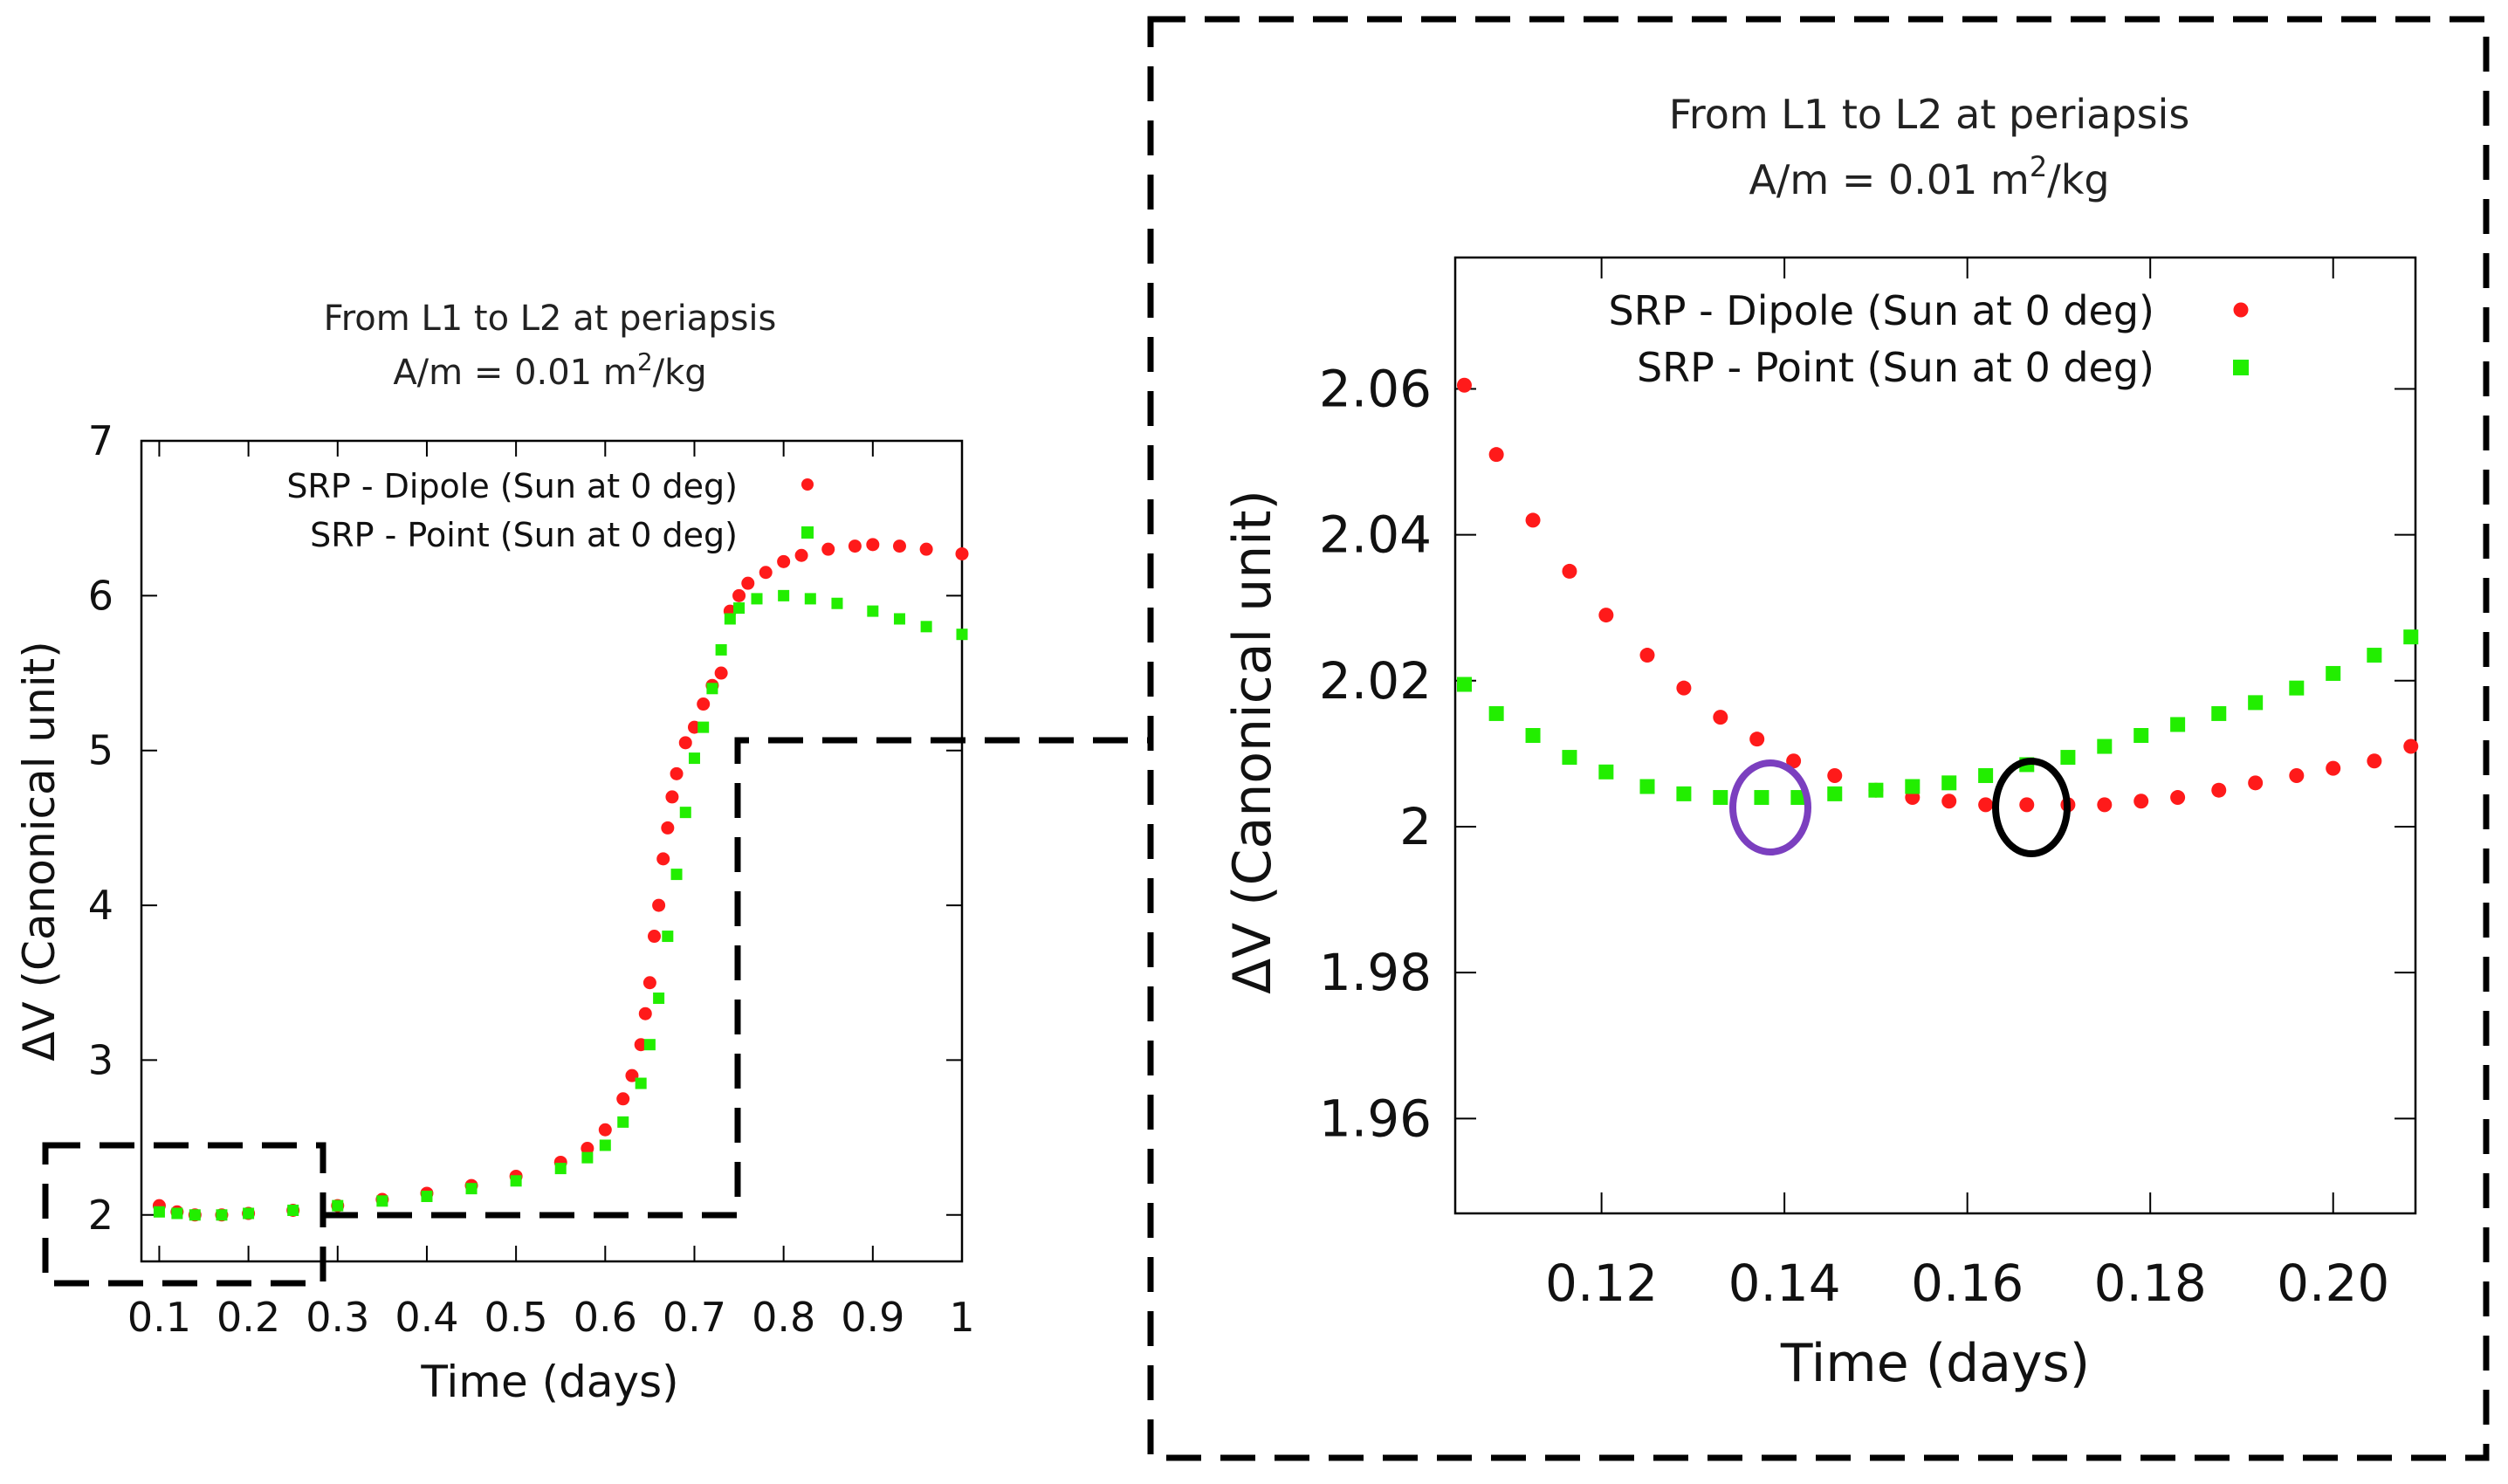 The image size is (2508, 1484). I want to click on right-x-tick-label: 0.16, so click(1967, 1283).